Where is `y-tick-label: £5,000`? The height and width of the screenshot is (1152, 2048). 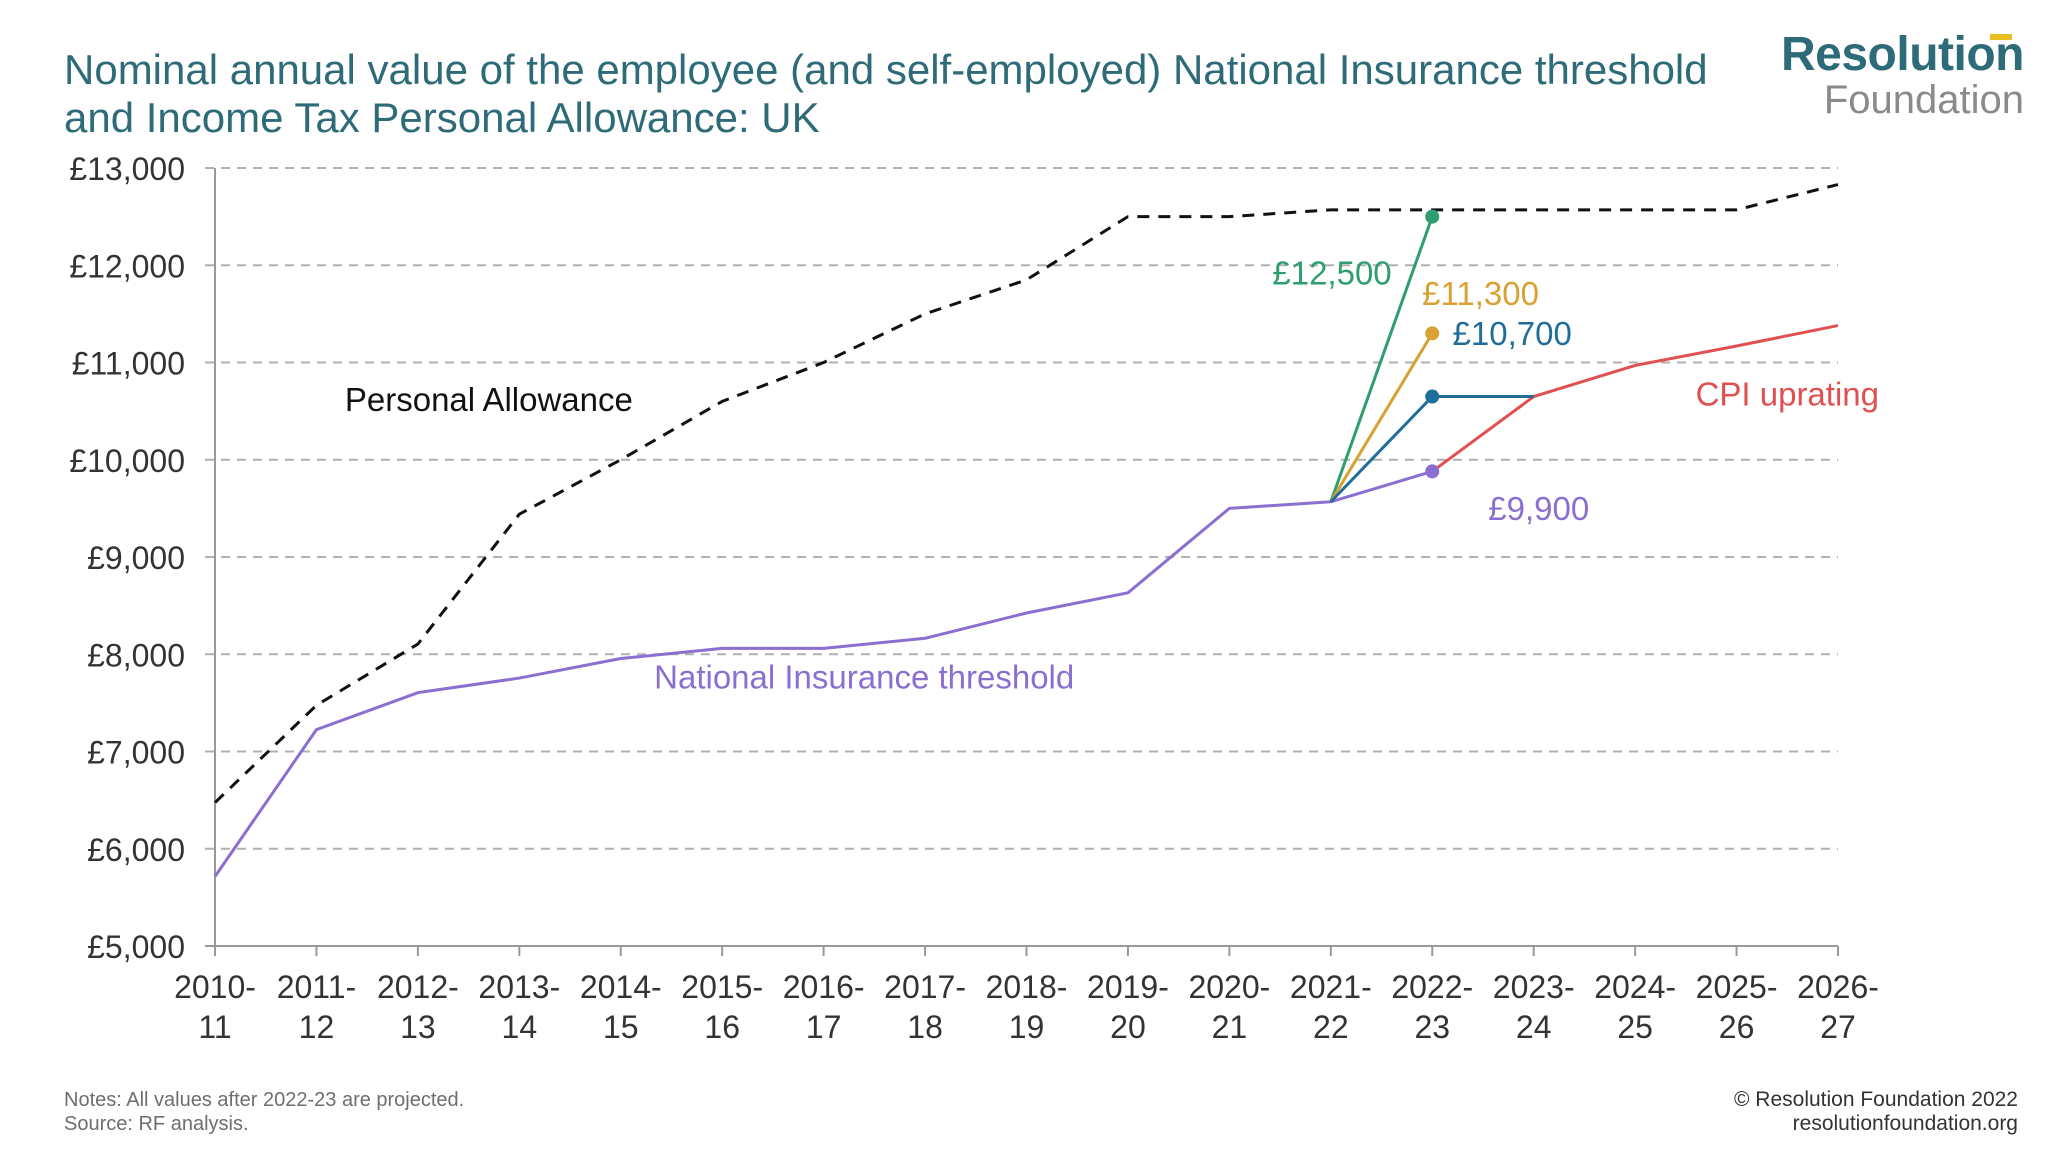 y-tick-label: £5,000 is located at coordinates (136, 947).